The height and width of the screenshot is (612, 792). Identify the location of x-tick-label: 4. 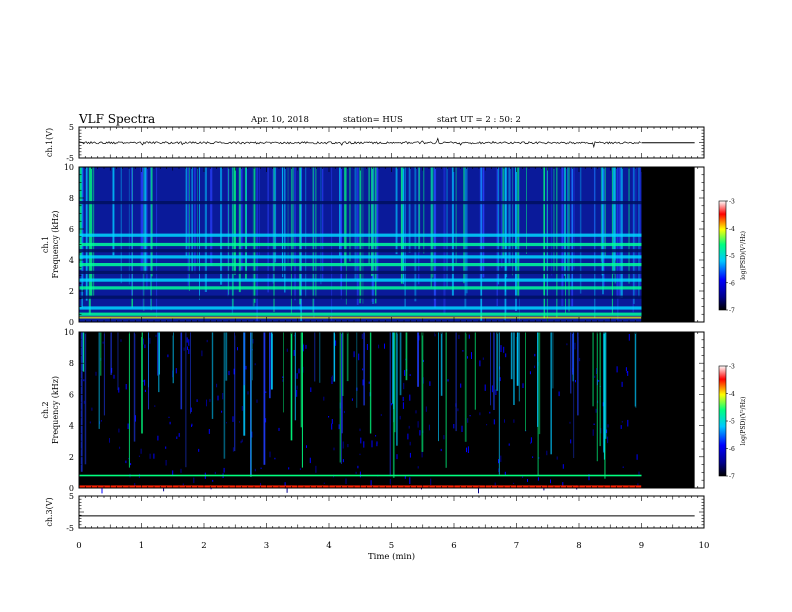
(328, 546).